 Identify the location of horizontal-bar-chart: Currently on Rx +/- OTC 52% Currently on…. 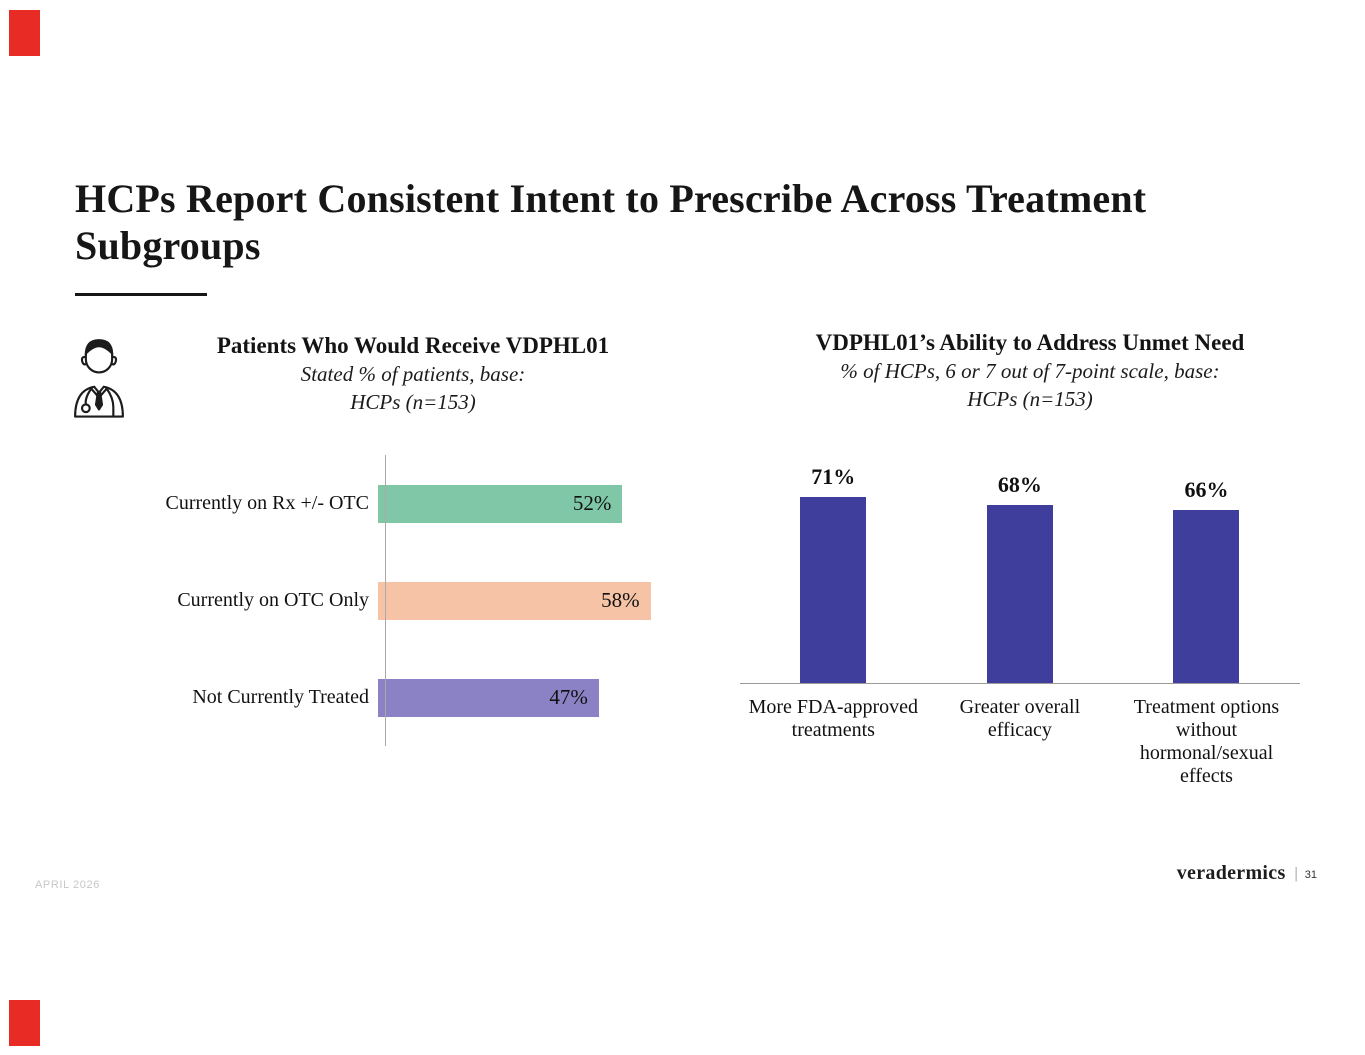
(395, 600).